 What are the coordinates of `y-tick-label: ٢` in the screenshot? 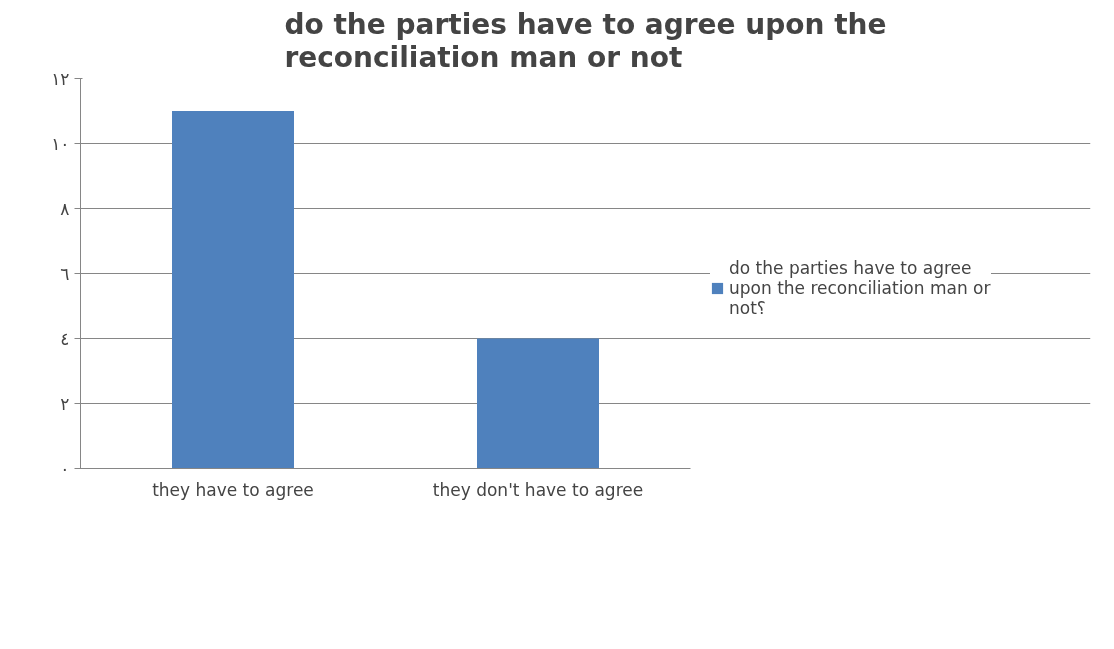 It's located at (65, 403).